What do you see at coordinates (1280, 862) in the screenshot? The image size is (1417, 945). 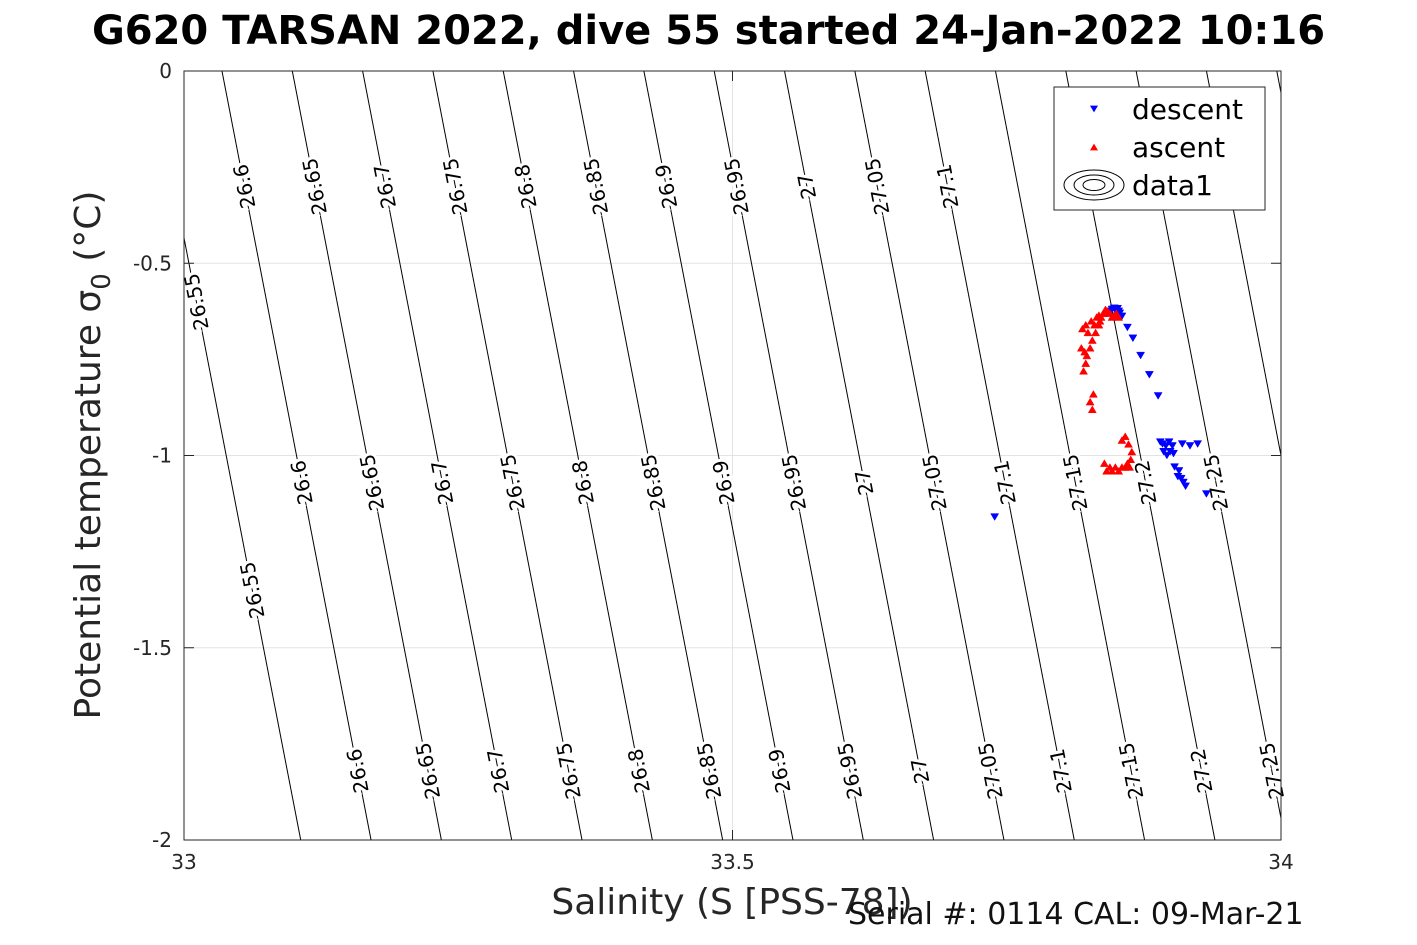 I see `x-tick-label: 34` at bounding box center [1280, 862].